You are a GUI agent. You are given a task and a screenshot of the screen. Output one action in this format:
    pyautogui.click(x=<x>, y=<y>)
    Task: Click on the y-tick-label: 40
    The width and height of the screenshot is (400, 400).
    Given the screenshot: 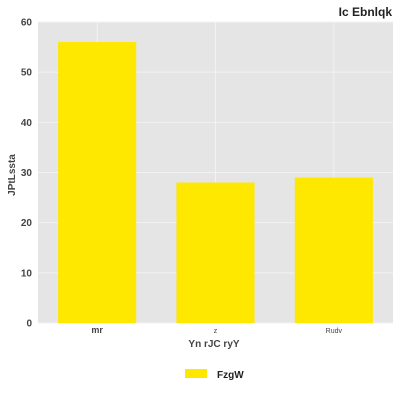 What is the action you would take?
    pyautogui.click(x=27, y=123)
    